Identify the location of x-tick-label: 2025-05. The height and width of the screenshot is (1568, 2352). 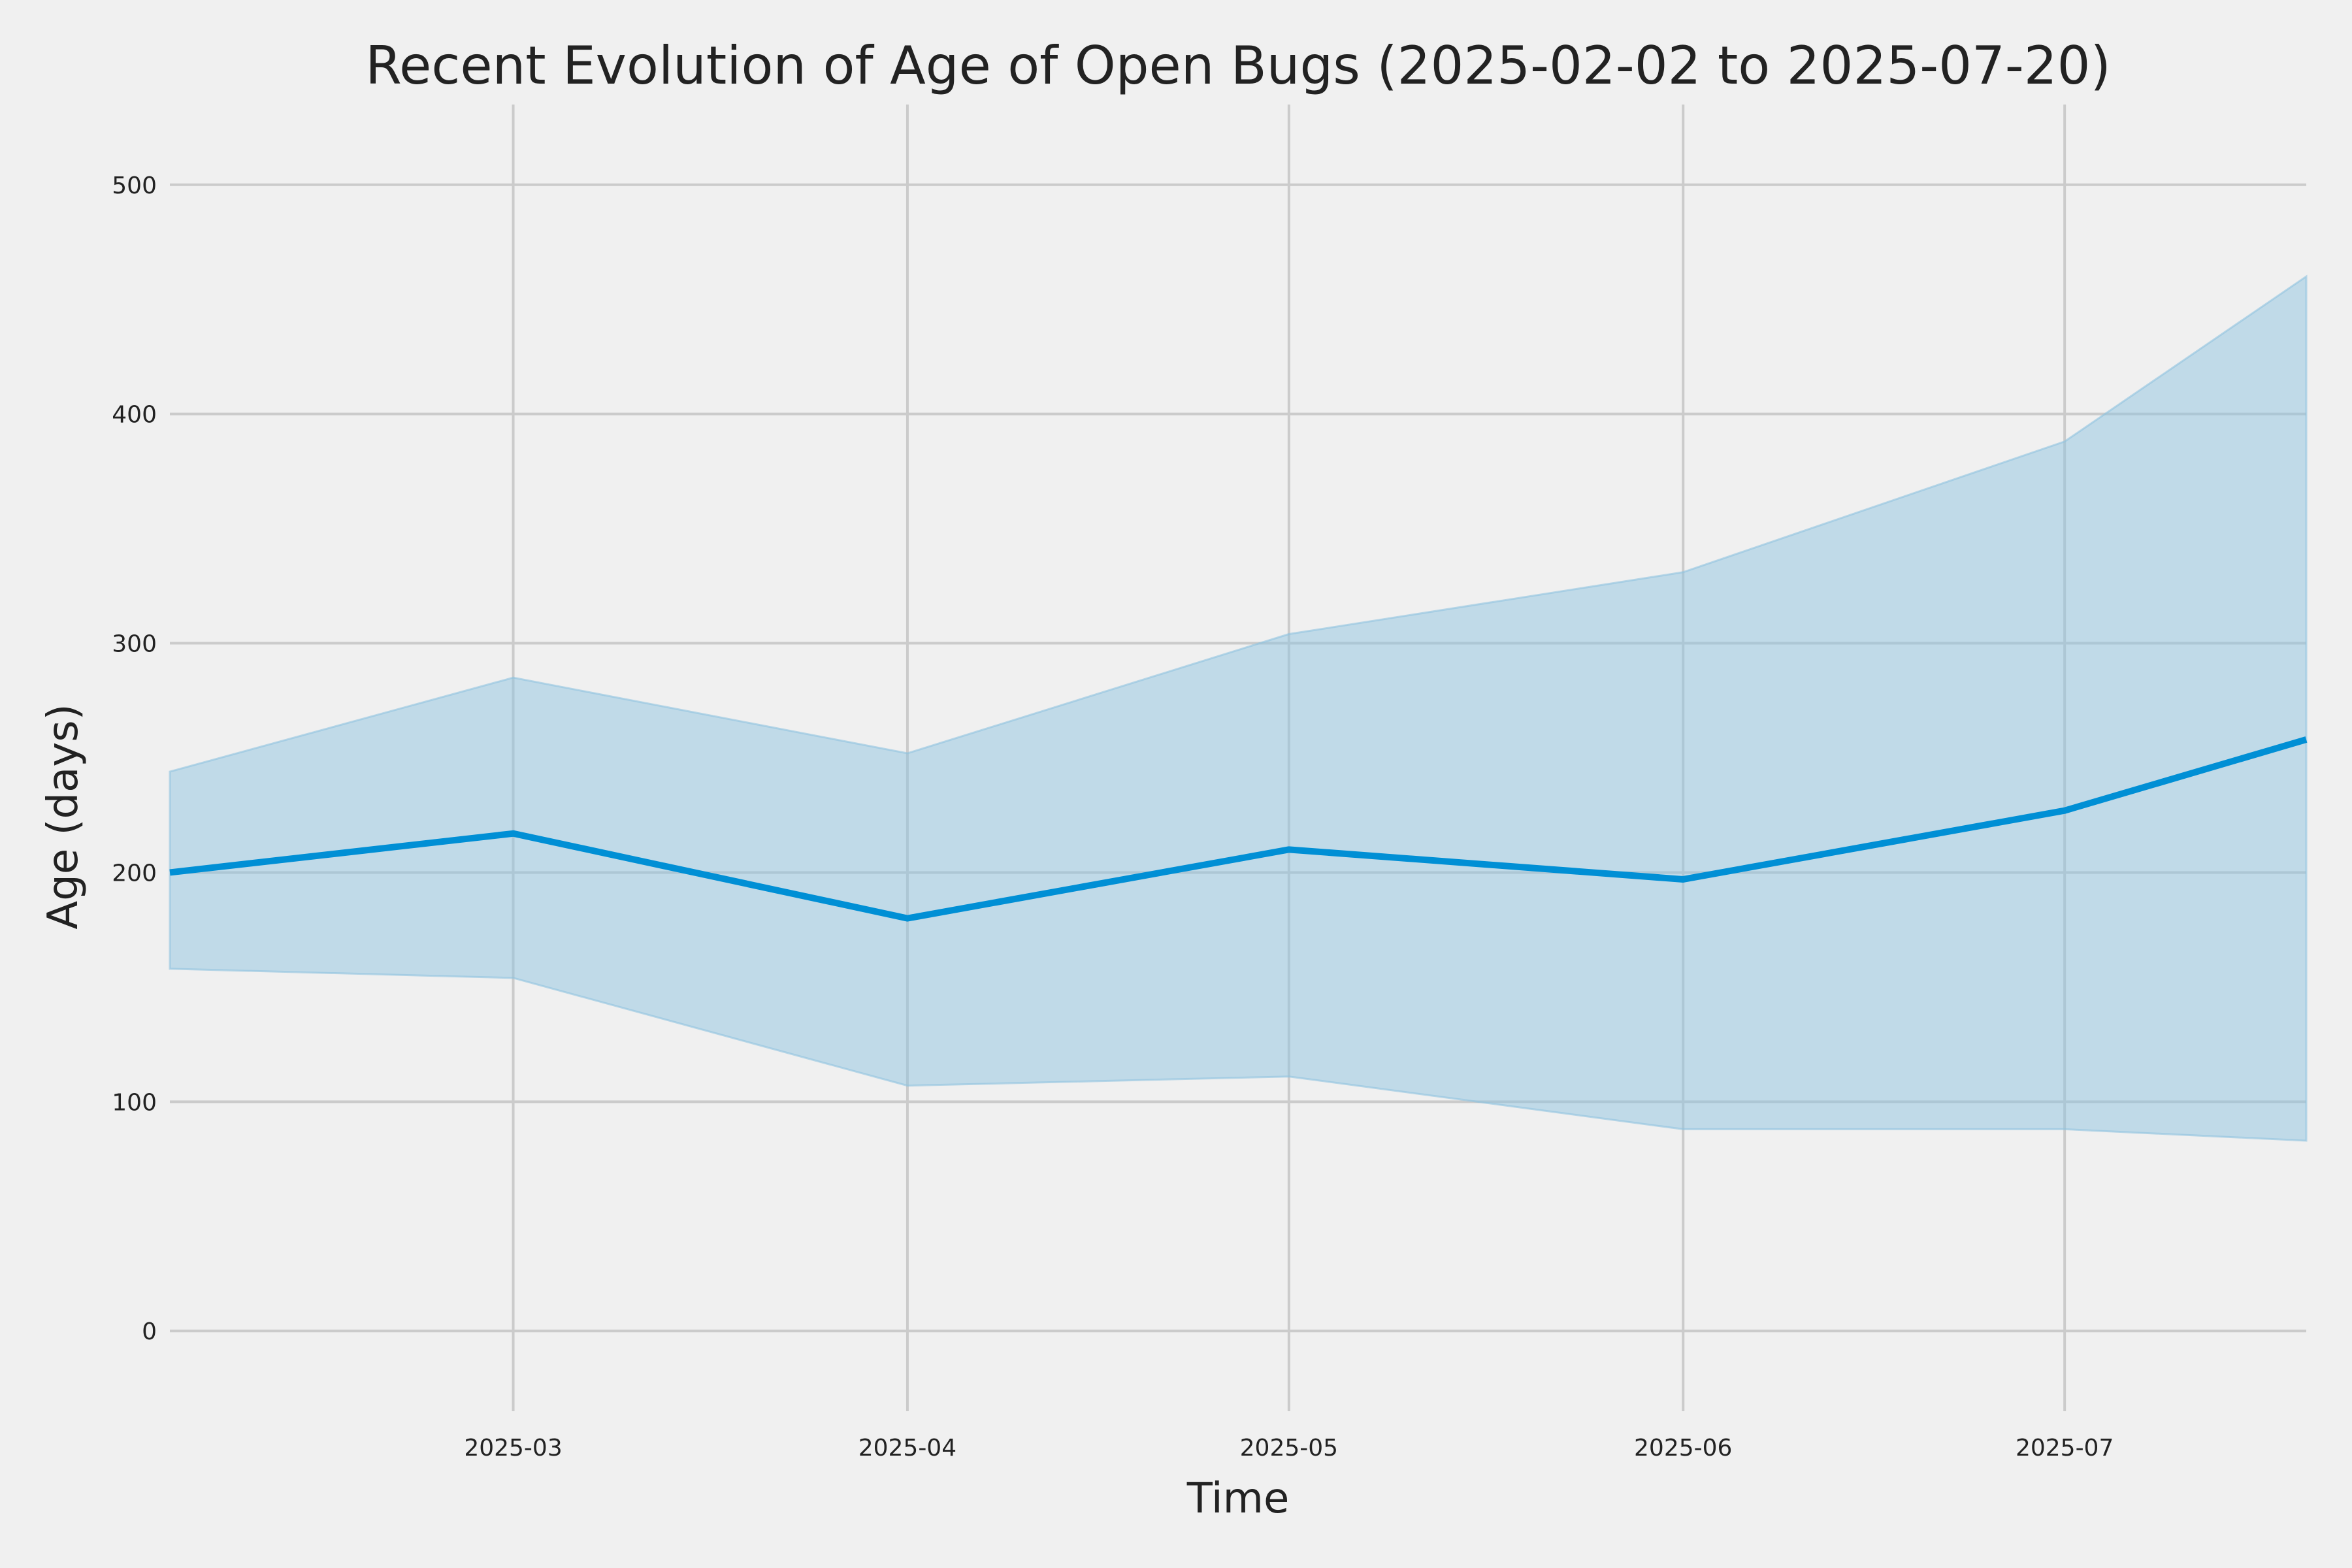
(1289, 1448).